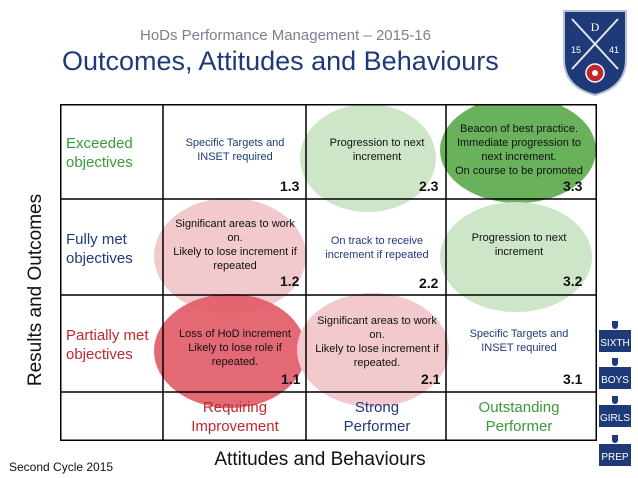 The width and height of the screenshot is (638, 478). Describe the element at coordinates (377, 150) in the screenshot. I see `cell-2-3-text: Progression to next increment` at that location.